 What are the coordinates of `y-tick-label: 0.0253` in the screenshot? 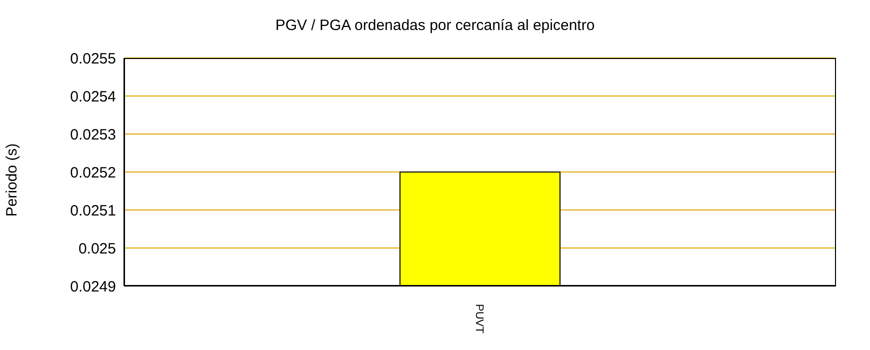 It's located at (93, 135).